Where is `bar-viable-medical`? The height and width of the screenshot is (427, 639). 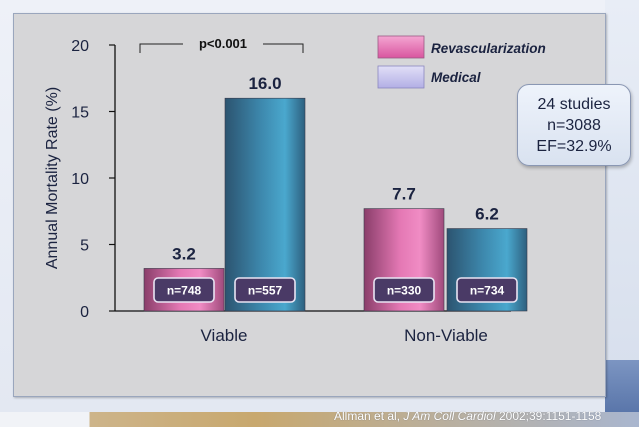 bar-viable-medical is located at coordinates (265, 204).